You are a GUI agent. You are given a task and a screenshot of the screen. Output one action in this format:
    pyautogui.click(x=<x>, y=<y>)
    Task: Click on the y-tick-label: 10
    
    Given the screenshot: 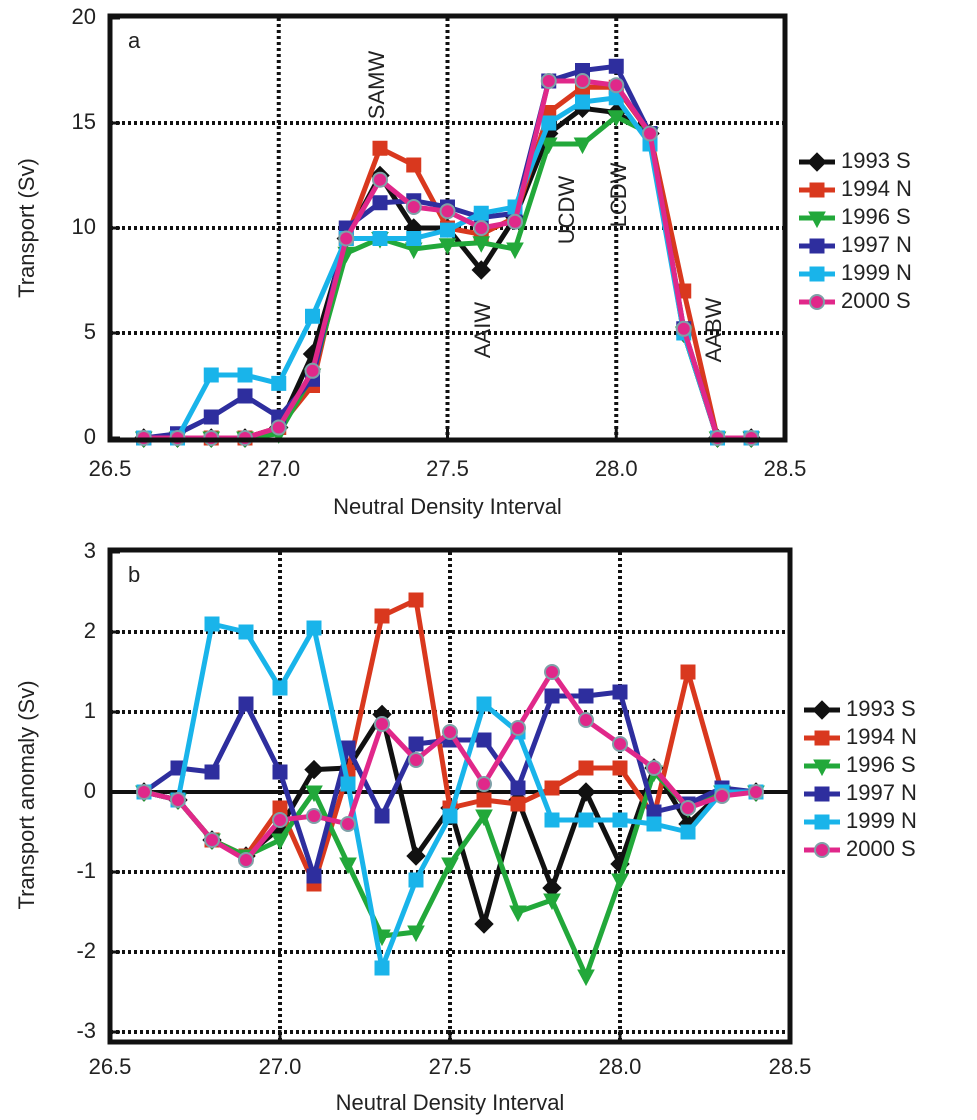 What is the action you would take?
    pyautogui.click(x=84, y=226)
    